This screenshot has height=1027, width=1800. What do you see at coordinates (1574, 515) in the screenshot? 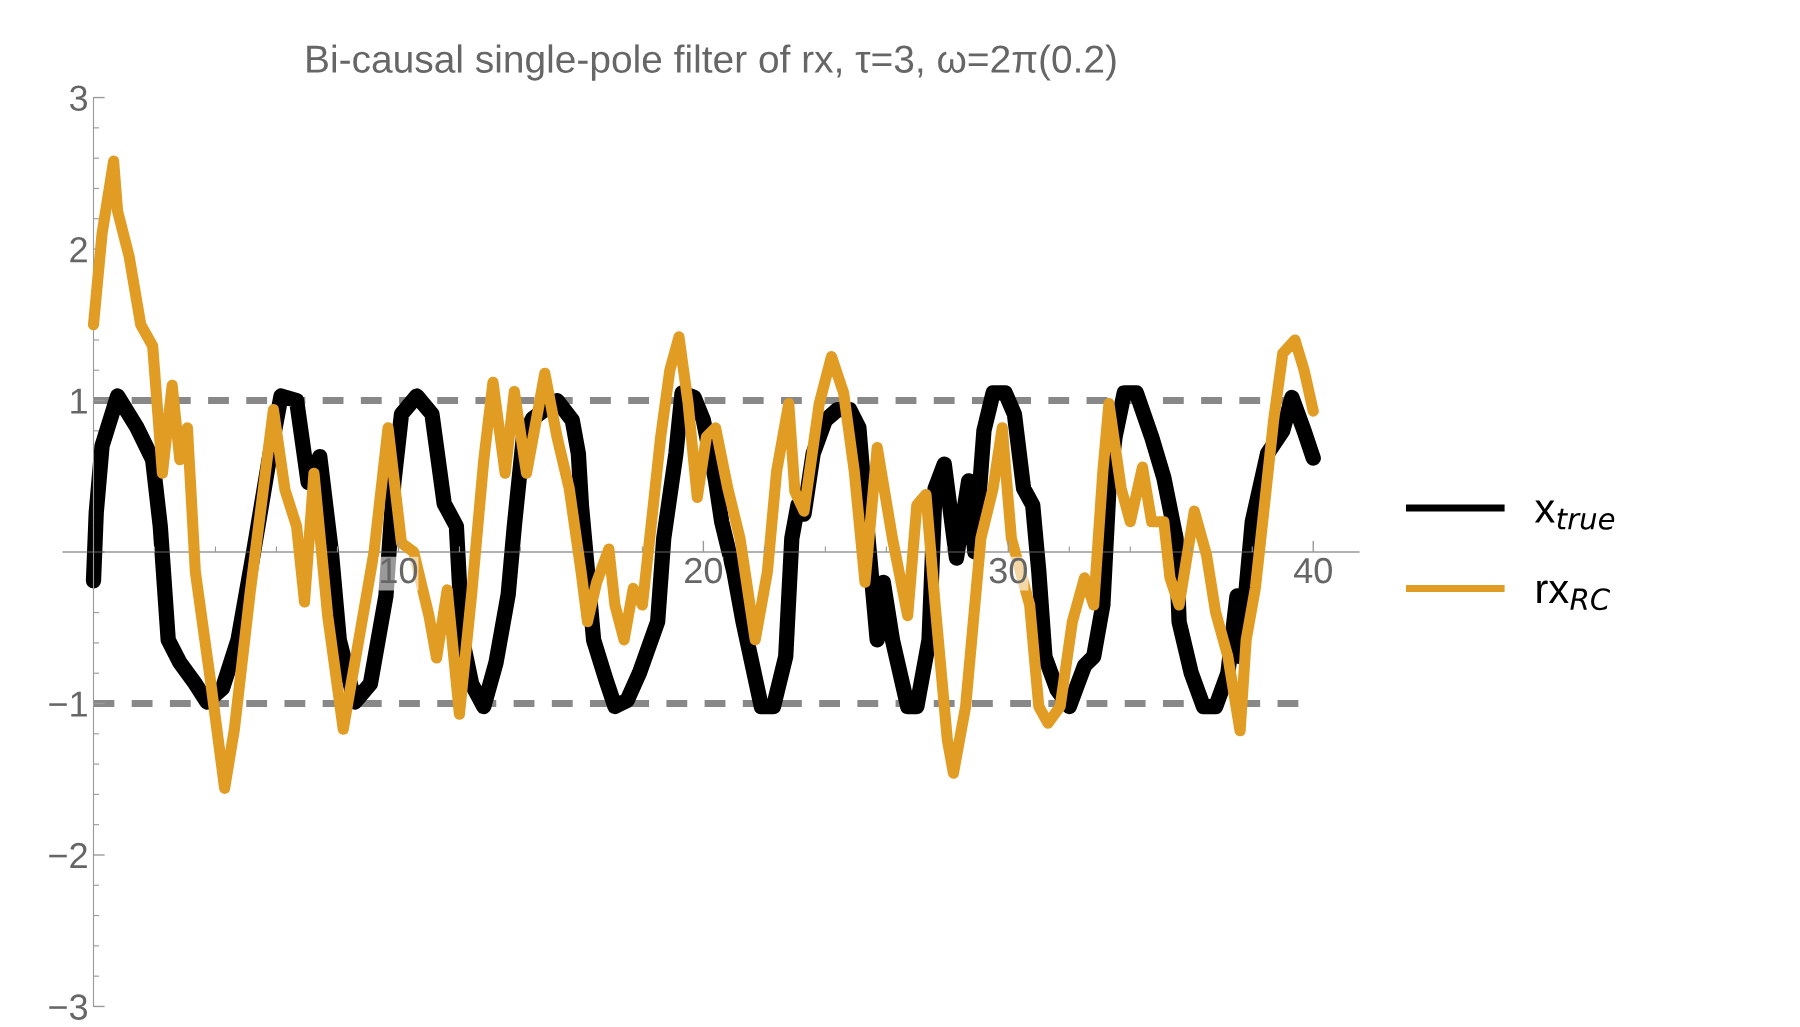
I see `legend-label: x$_{true}$` at bounding box center [1574, 515].